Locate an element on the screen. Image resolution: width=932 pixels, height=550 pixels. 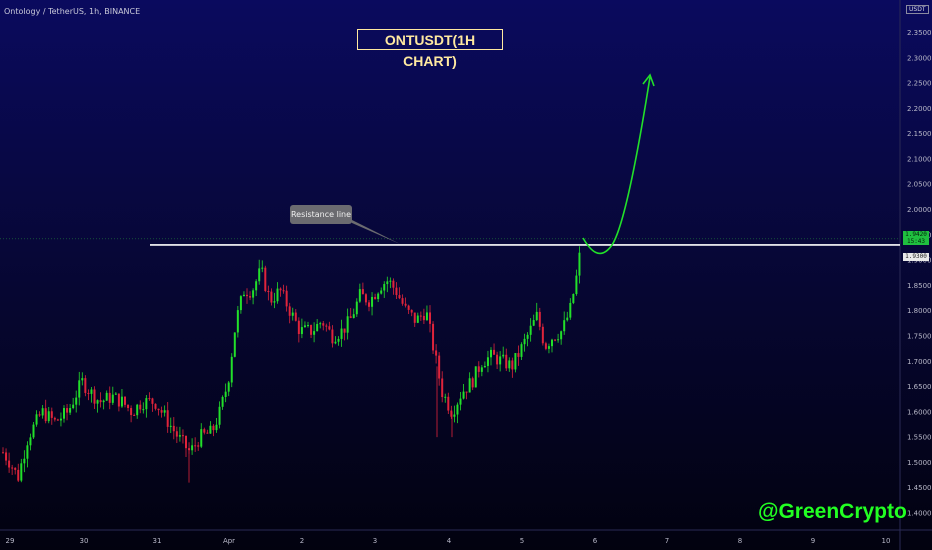
x-tick-label: 2 is located at coordinates (302, 541).